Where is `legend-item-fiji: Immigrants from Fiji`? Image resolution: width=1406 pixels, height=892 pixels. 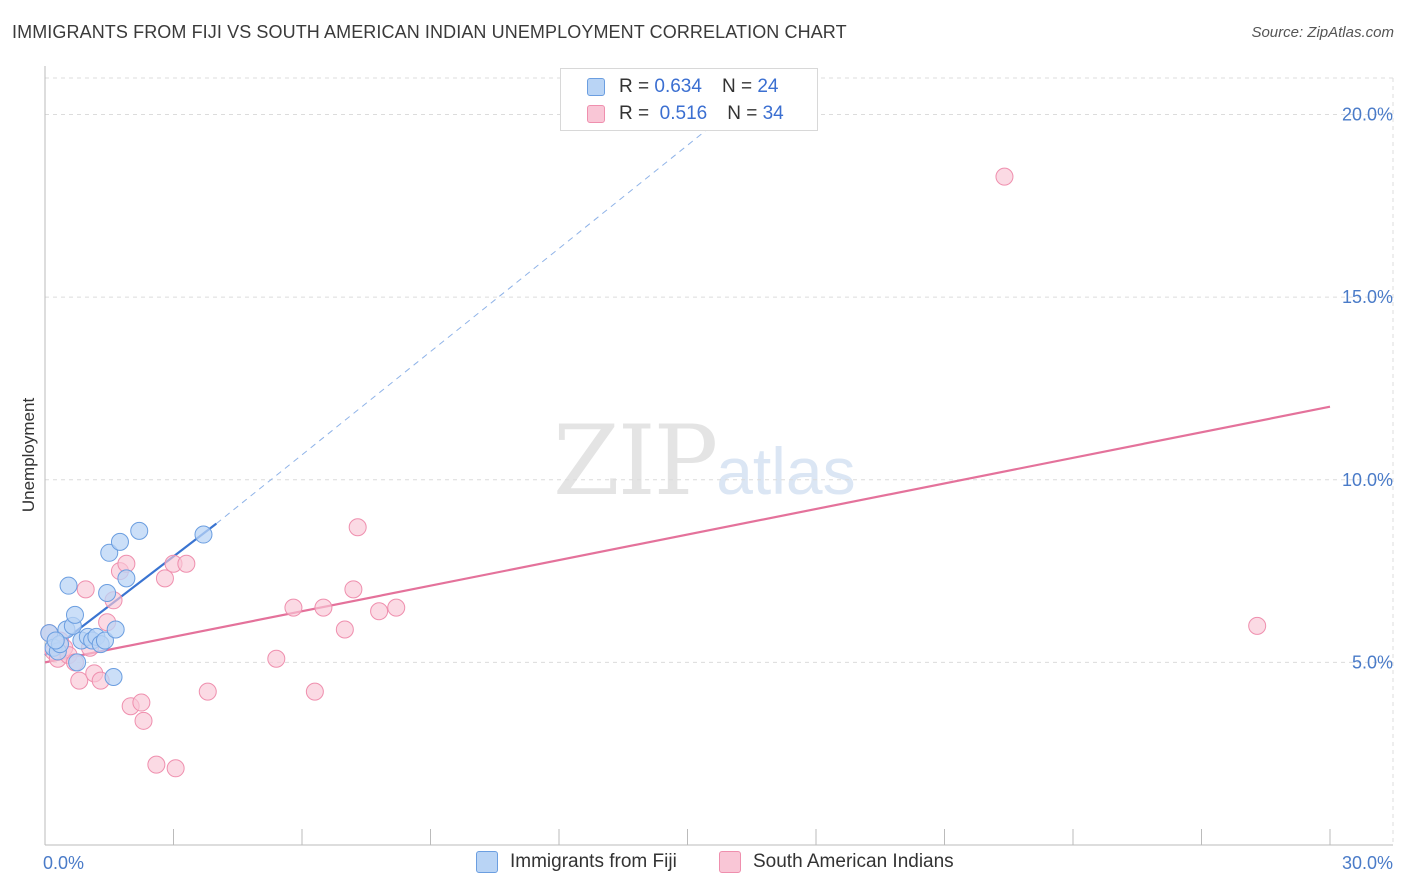
legend-item-fiji: Immigrants from Fiji is located at coordinates (576, 862).